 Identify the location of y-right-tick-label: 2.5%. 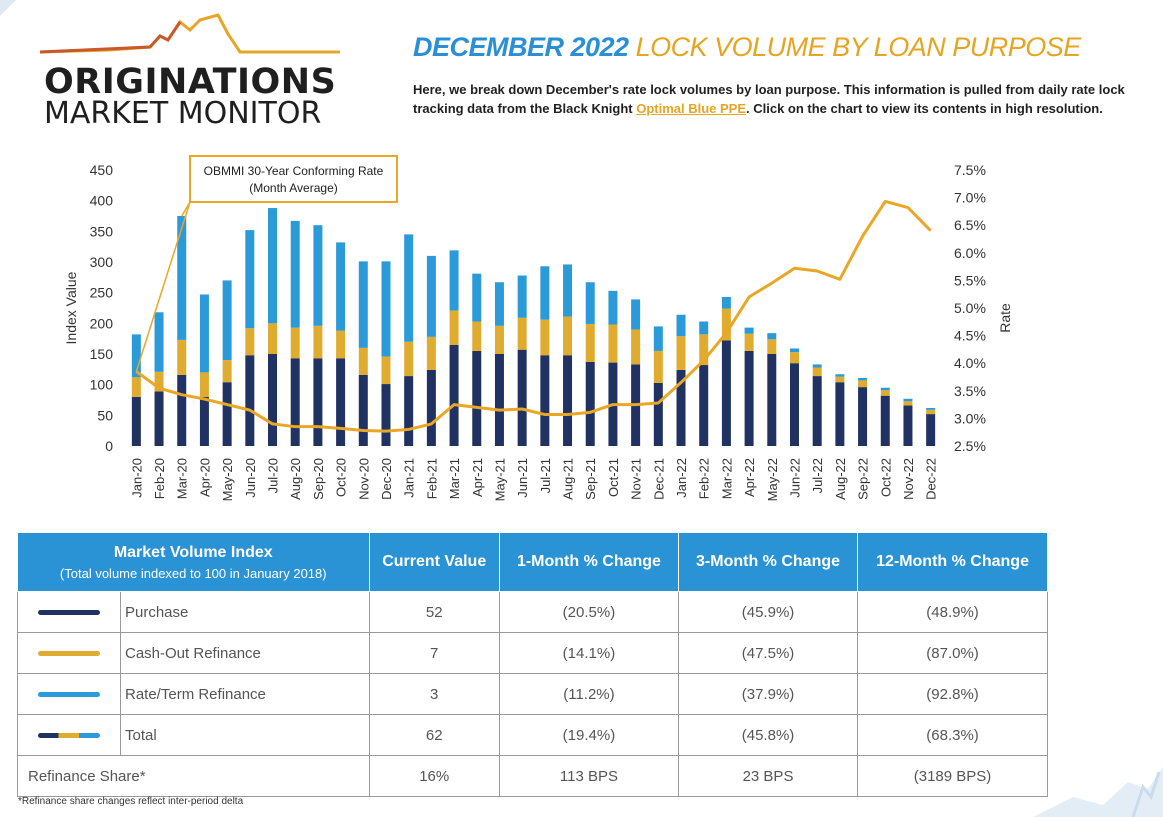
(970, 446).